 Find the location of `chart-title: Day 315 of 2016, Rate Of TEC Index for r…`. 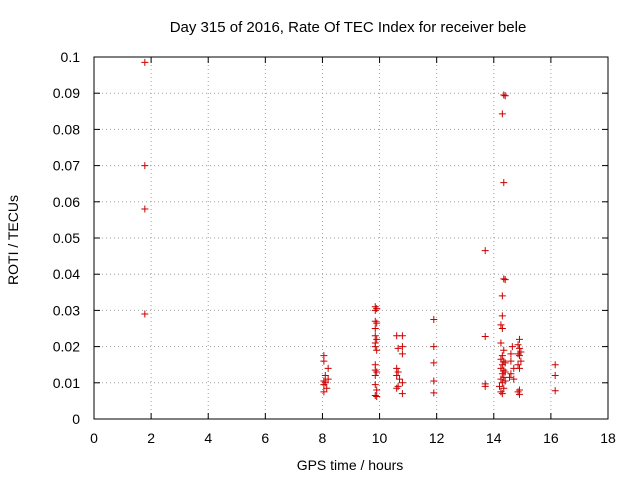

chart-title: Day 315 of 2016, Rate Of TEC Index for r… is located at coordinates (348, 27).